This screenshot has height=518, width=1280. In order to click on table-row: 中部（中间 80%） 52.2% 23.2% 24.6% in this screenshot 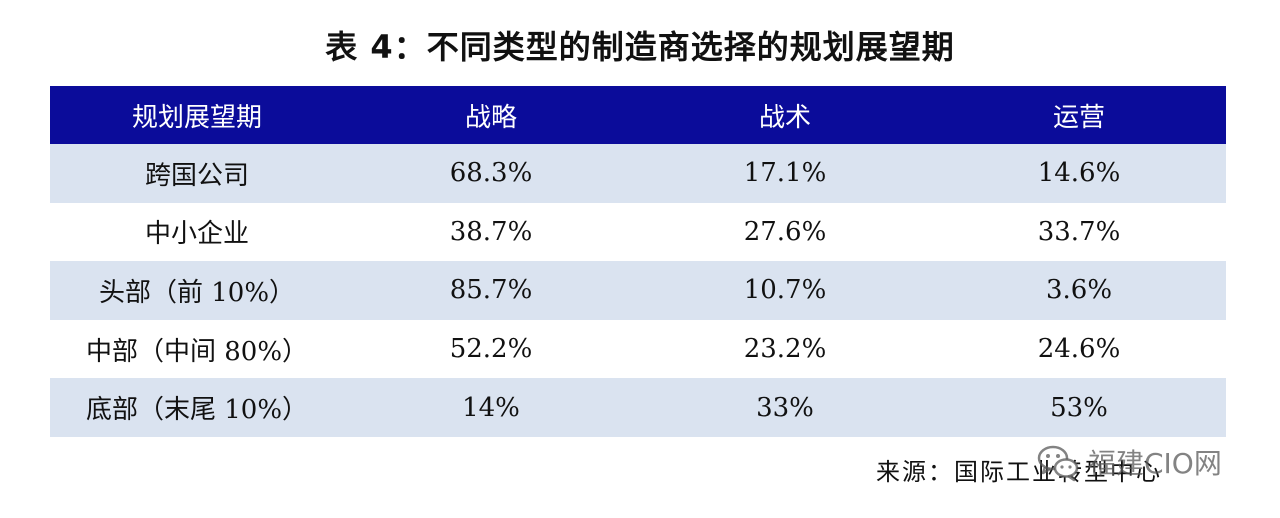, I will do `click(638, 349)`.